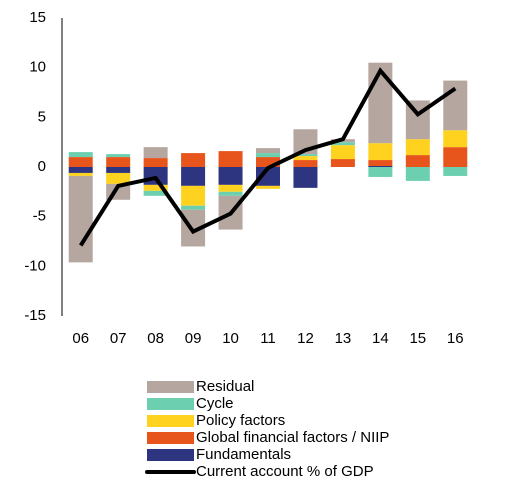 The height and width of the screenshot is (499, 506). What do you see at coordinates (268, 338) in the screenshot?
I see `x-tick-label: 11` at bounding box center [268, 338].